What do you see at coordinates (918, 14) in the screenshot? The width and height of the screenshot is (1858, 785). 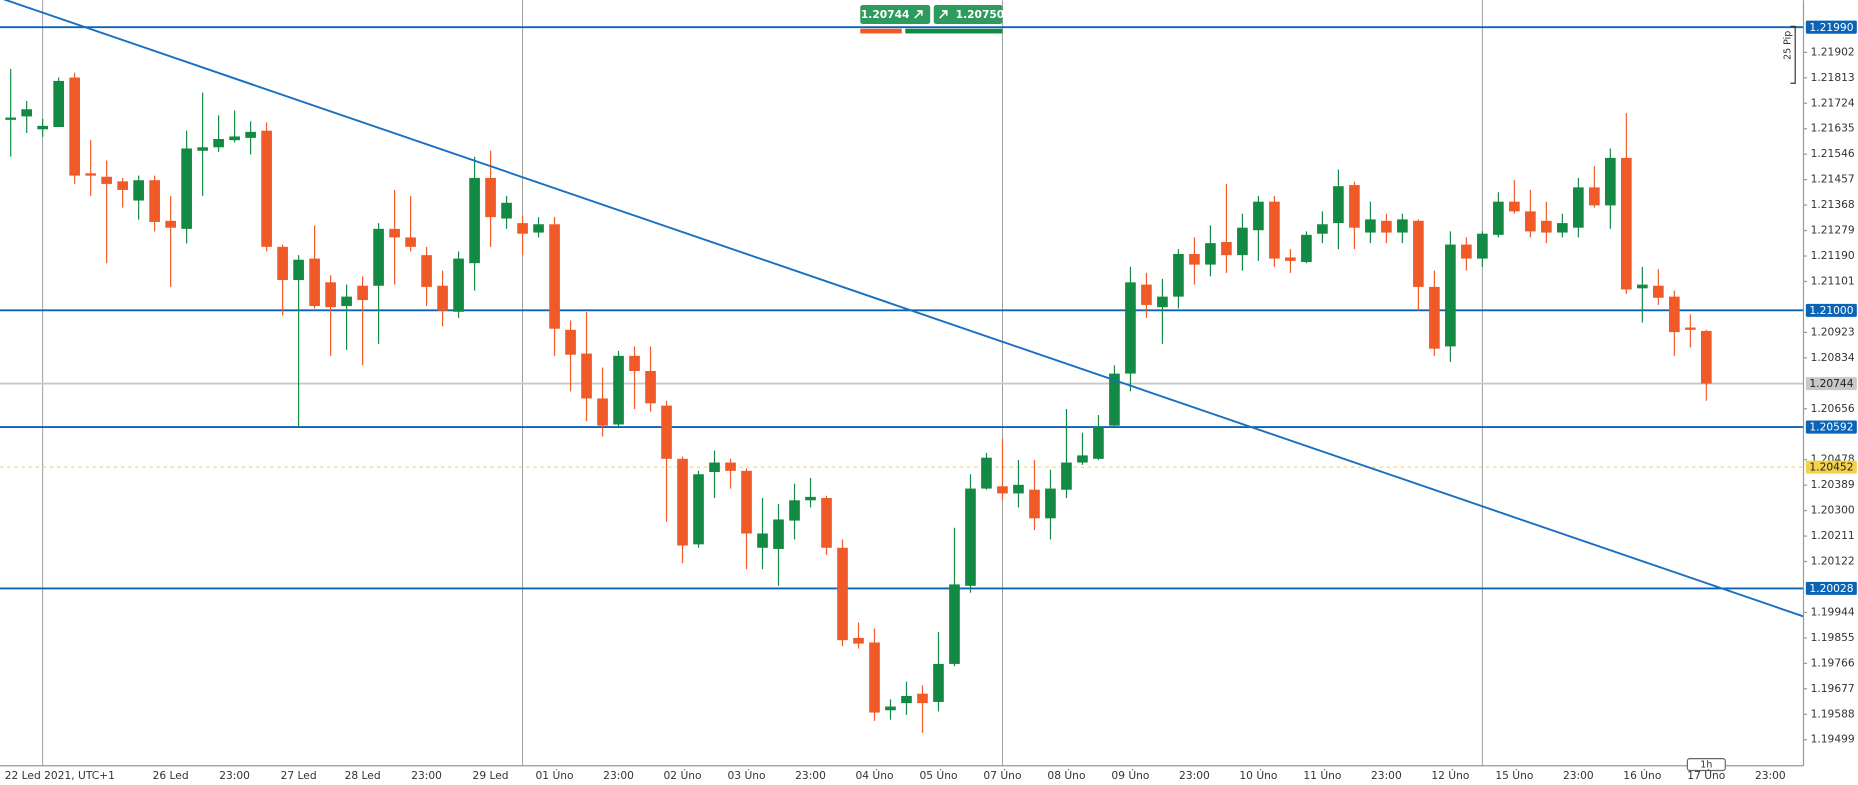 I see `bid-arrow` at bounding box center [918, 14].